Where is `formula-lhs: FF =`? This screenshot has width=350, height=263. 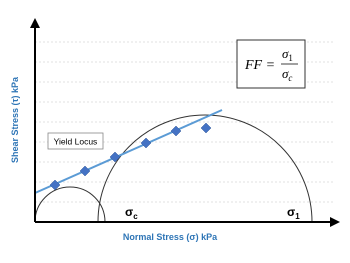 formula-lhs: FF = is located at coordinates (259, 65).